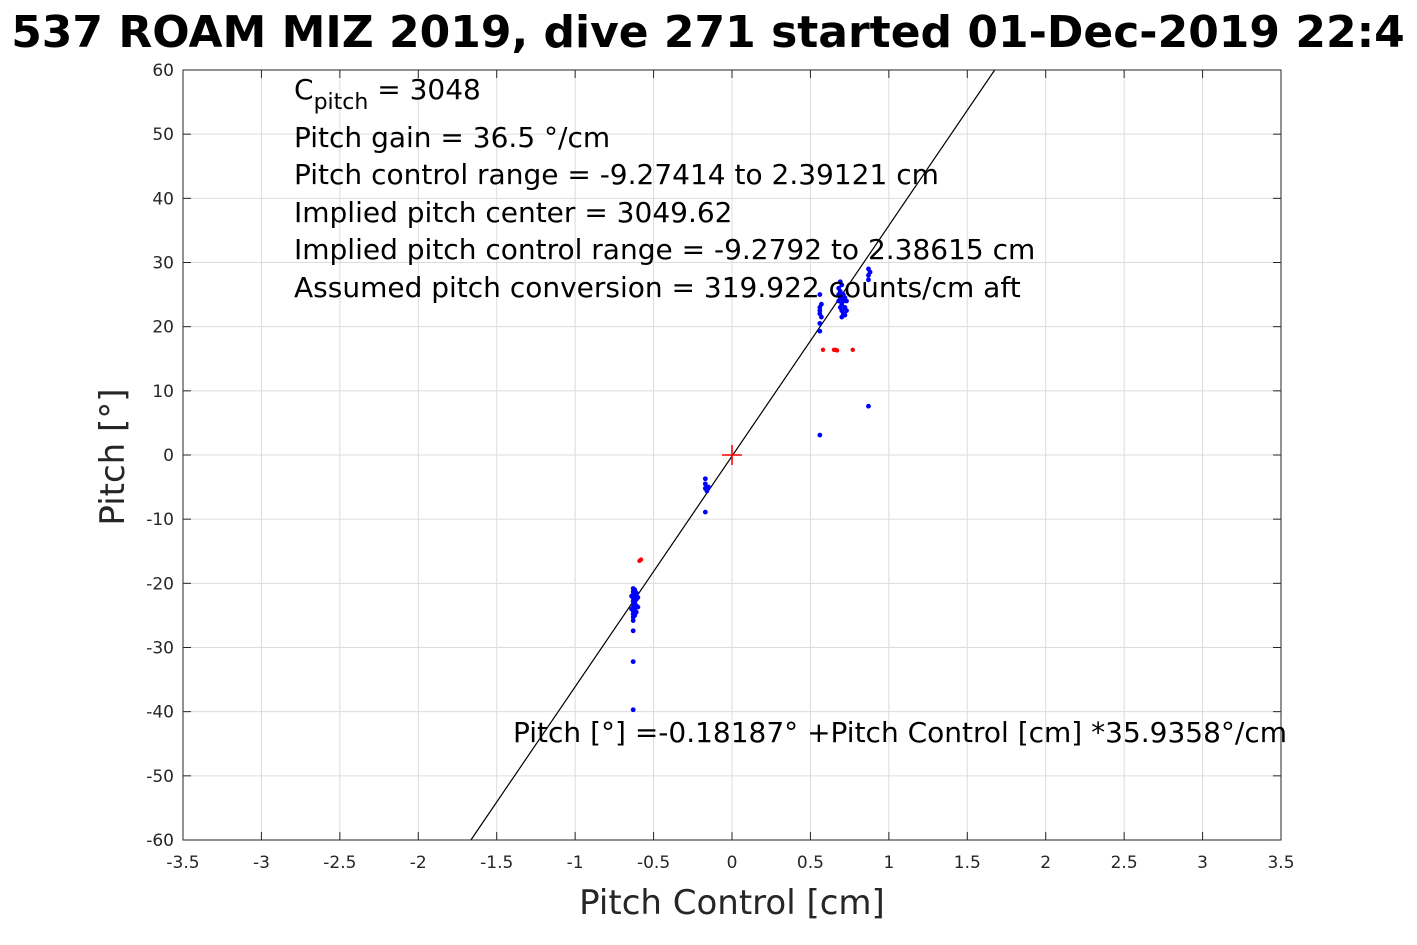 This screenshot has height=945, width=1417. I want to click on annotation-cpitch-value: = 3048, so click(424, 89).